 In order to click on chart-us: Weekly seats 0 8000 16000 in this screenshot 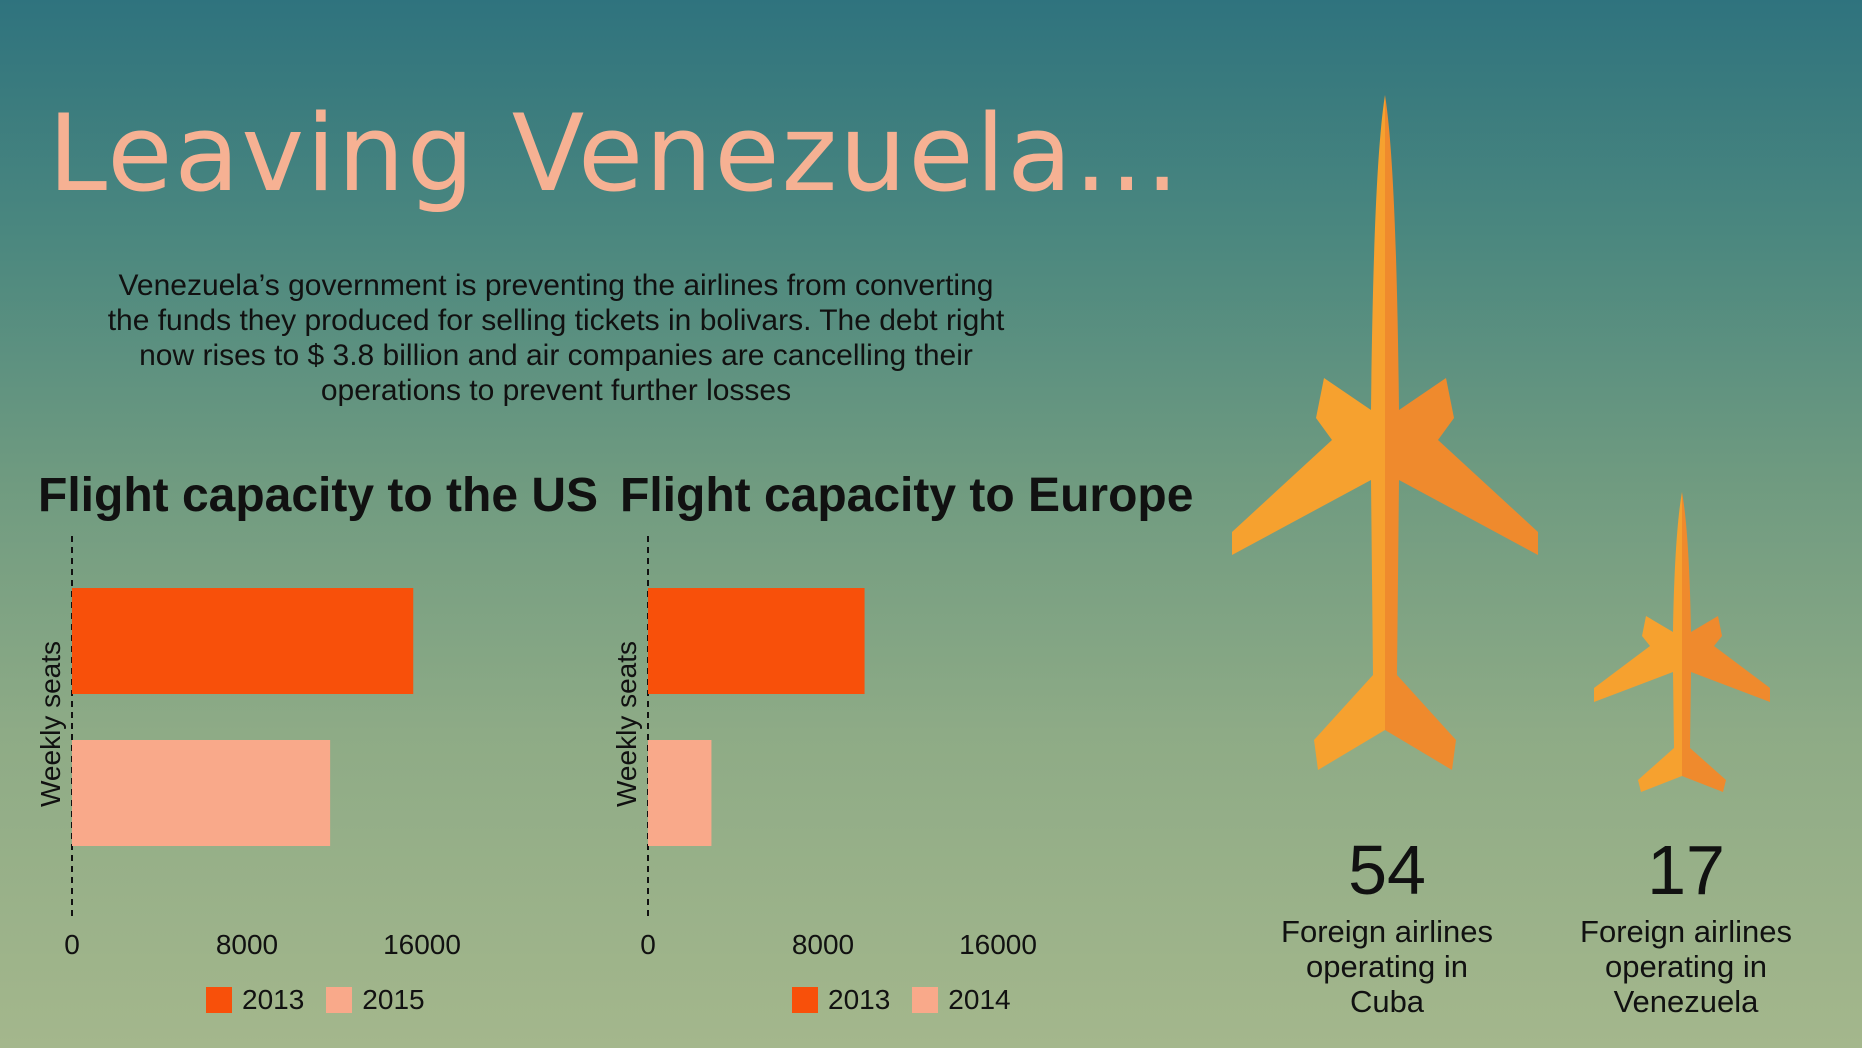, I will do `click(248, 748)`.